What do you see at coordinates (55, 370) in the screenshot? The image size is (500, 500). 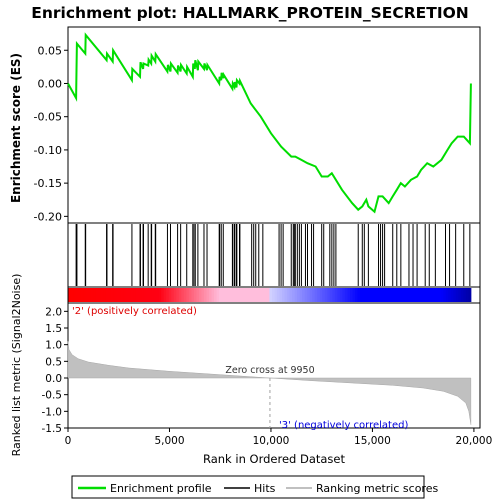 I see `metric-axis-ticks: 2.0 1.5 1.0 0.5 0.0 -0.5 -1.0 -1.5` at bounding box center [55, 370].